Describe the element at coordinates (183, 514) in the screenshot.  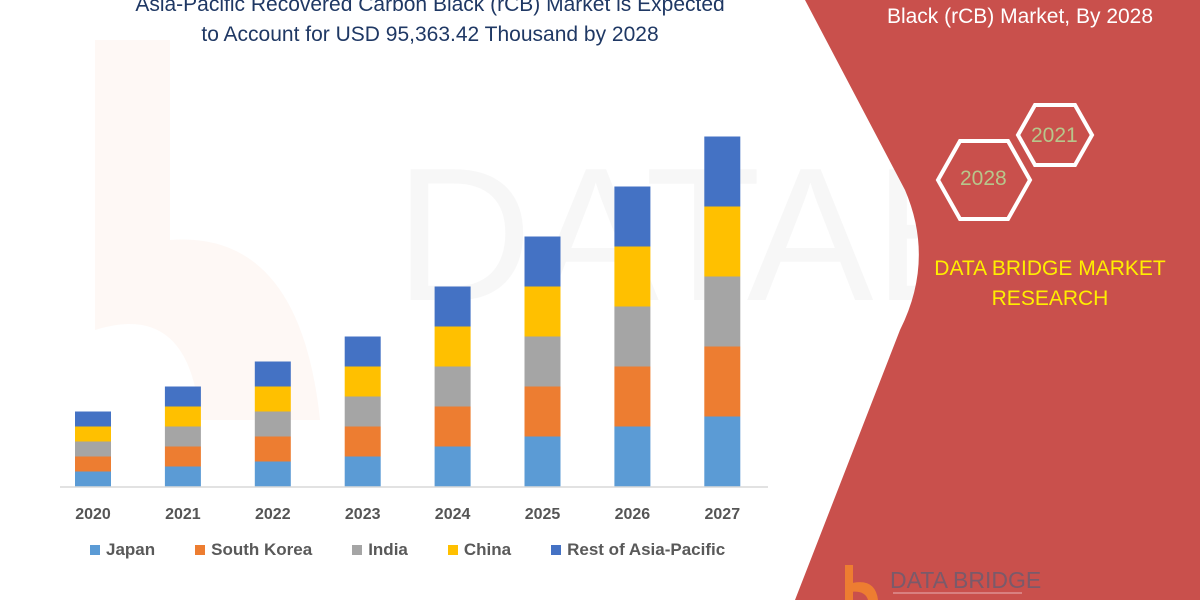
I see `x-tick-label: 2021` at that location.